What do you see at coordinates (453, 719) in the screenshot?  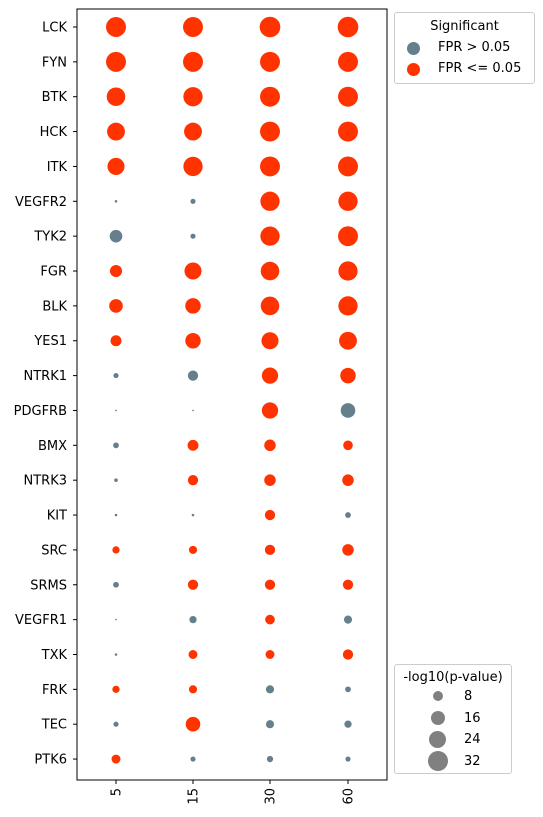 I see `pvalue-size-legend: -log10(p-value) 8 16 24 32` at bounding box center [453, 719].